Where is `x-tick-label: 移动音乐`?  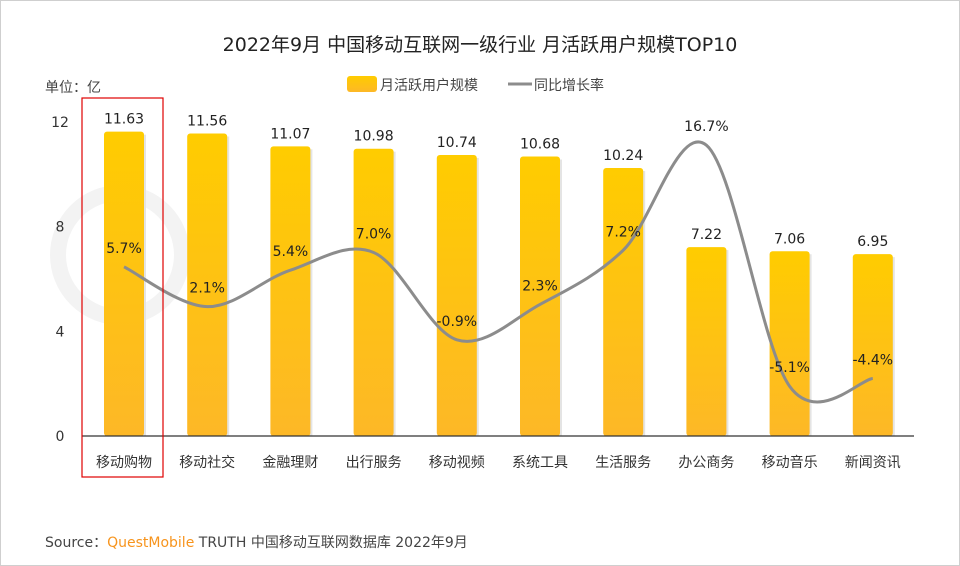
x-tick-label: 移动音乐 is located at coordinates (790, 462).